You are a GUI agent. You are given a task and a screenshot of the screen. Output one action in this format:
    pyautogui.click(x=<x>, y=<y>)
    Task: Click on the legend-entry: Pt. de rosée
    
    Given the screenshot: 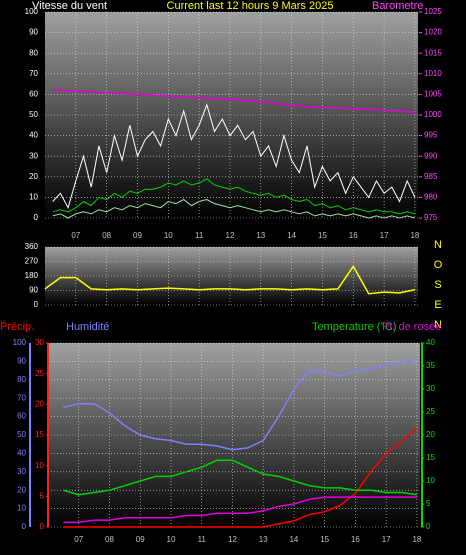 What is the action you would take?
    pyautogui.click(x=411, y=327)
    